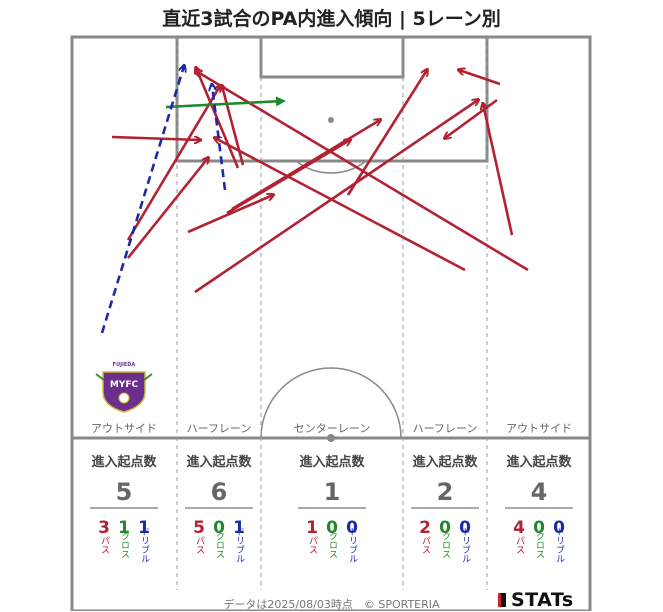  What do you see at coordinates (219, 428) in the screenshot?
I see `lane-label-halflane-left: ハーフレーン` at bounding box center [219, 428].